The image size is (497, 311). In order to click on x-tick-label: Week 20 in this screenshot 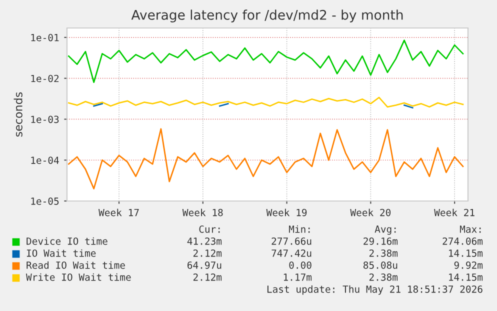, I will do `click(370, 212)`.